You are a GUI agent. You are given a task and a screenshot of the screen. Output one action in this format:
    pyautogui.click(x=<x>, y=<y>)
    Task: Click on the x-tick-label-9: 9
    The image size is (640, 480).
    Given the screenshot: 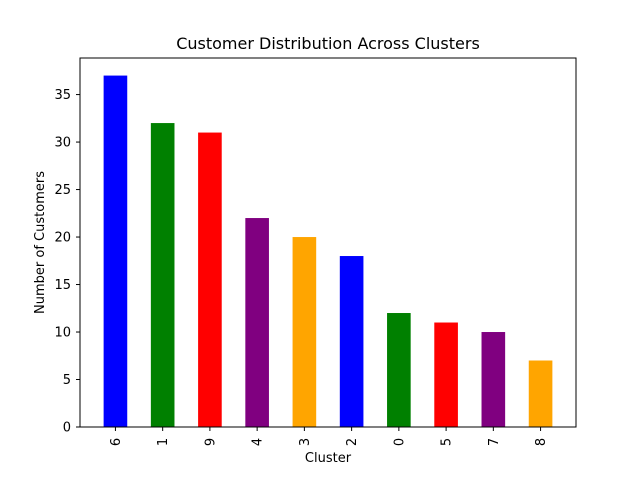 What is the action you would take?
    pyautogui.click(x=210, y=442)
    